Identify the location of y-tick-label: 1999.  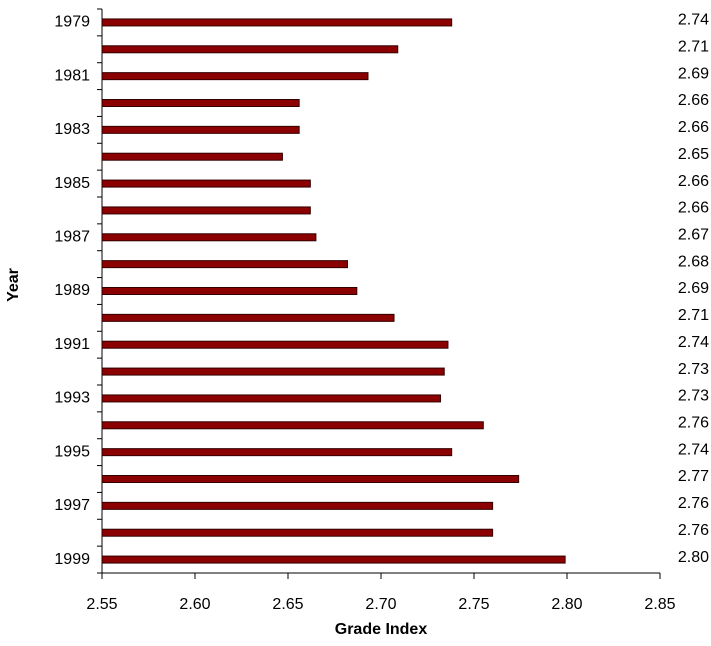
(72, 559).